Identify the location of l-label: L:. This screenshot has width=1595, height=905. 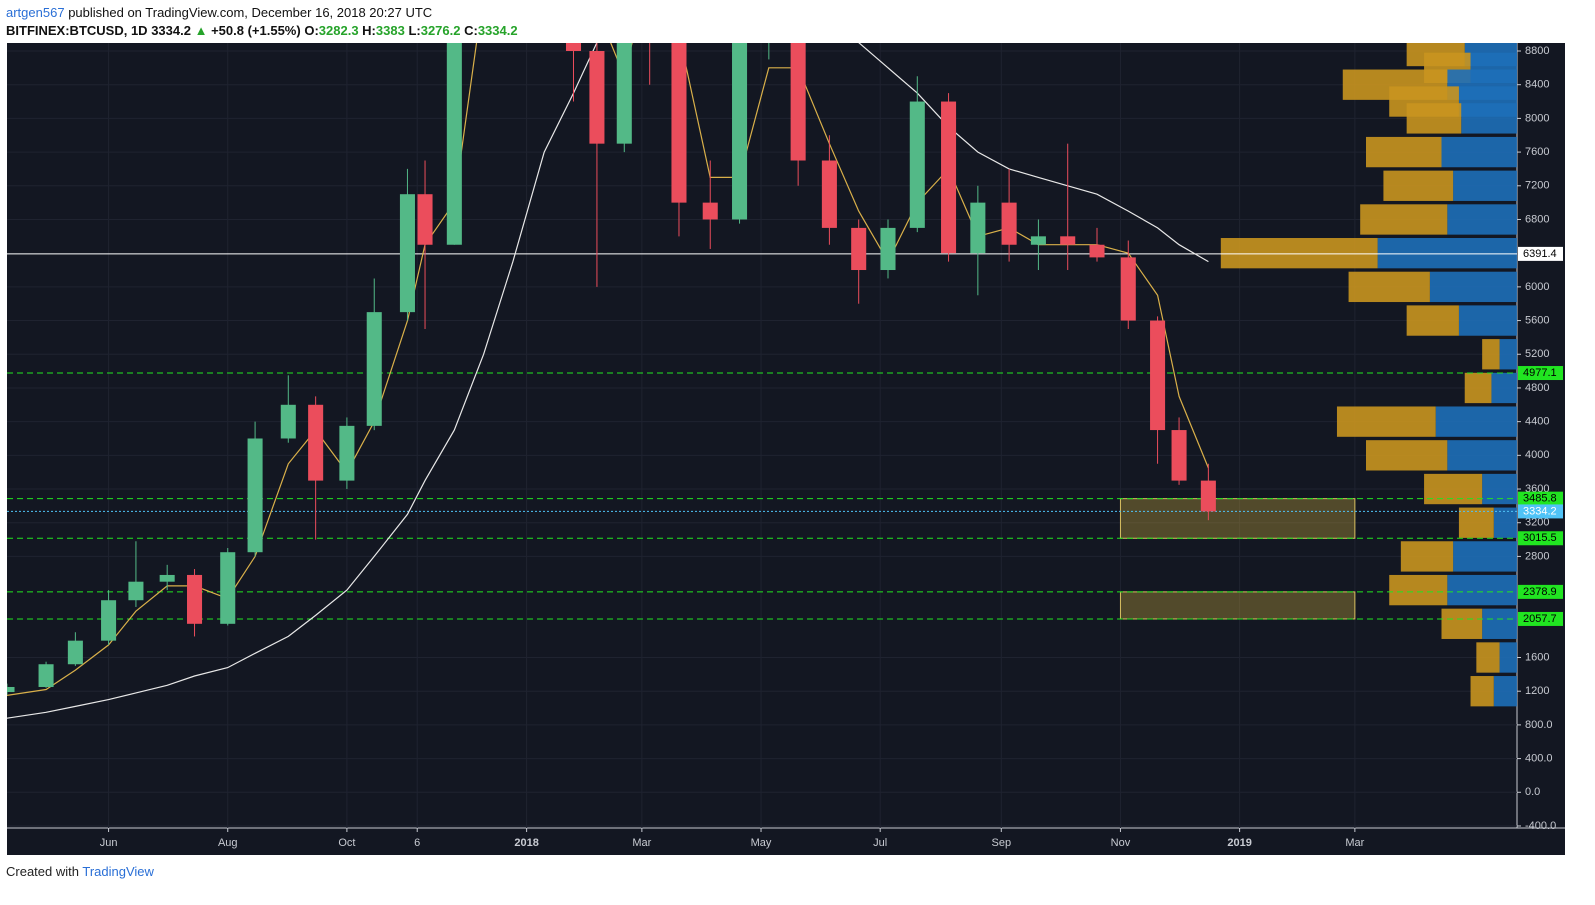
(414, 30).